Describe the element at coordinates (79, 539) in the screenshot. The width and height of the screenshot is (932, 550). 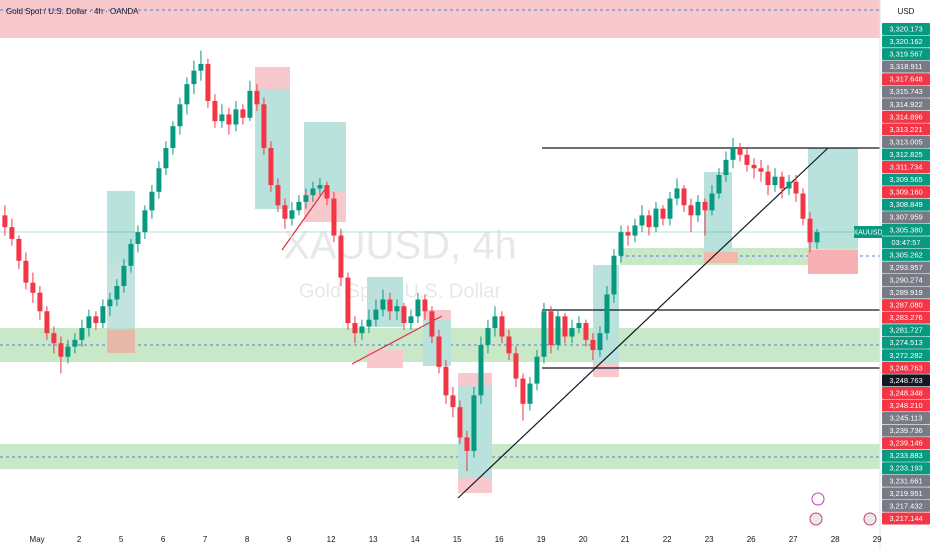
I see `x-tick-label: 2` at that location.